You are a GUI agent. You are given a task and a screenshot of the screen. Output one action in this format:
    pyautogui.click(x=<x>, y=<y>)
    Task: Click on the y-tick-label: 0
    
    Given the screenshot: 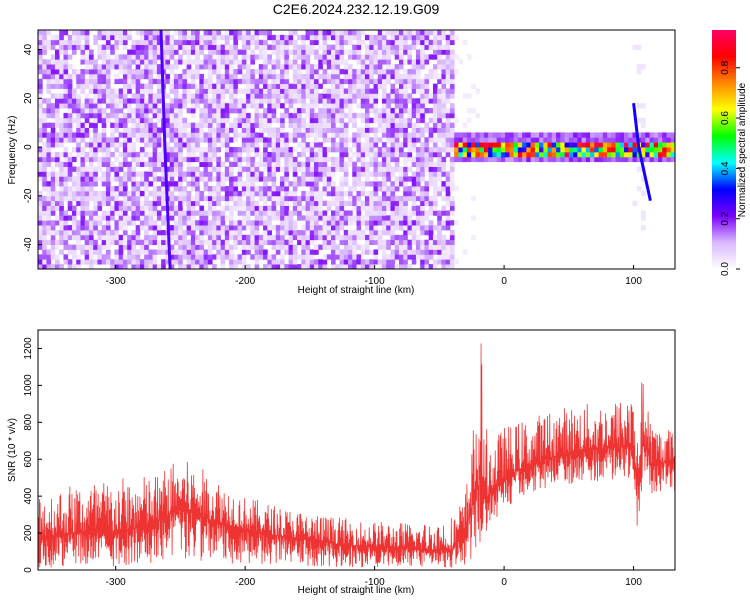 What is the action you would take?
    pyautogui.click(x=28, y=147)
    